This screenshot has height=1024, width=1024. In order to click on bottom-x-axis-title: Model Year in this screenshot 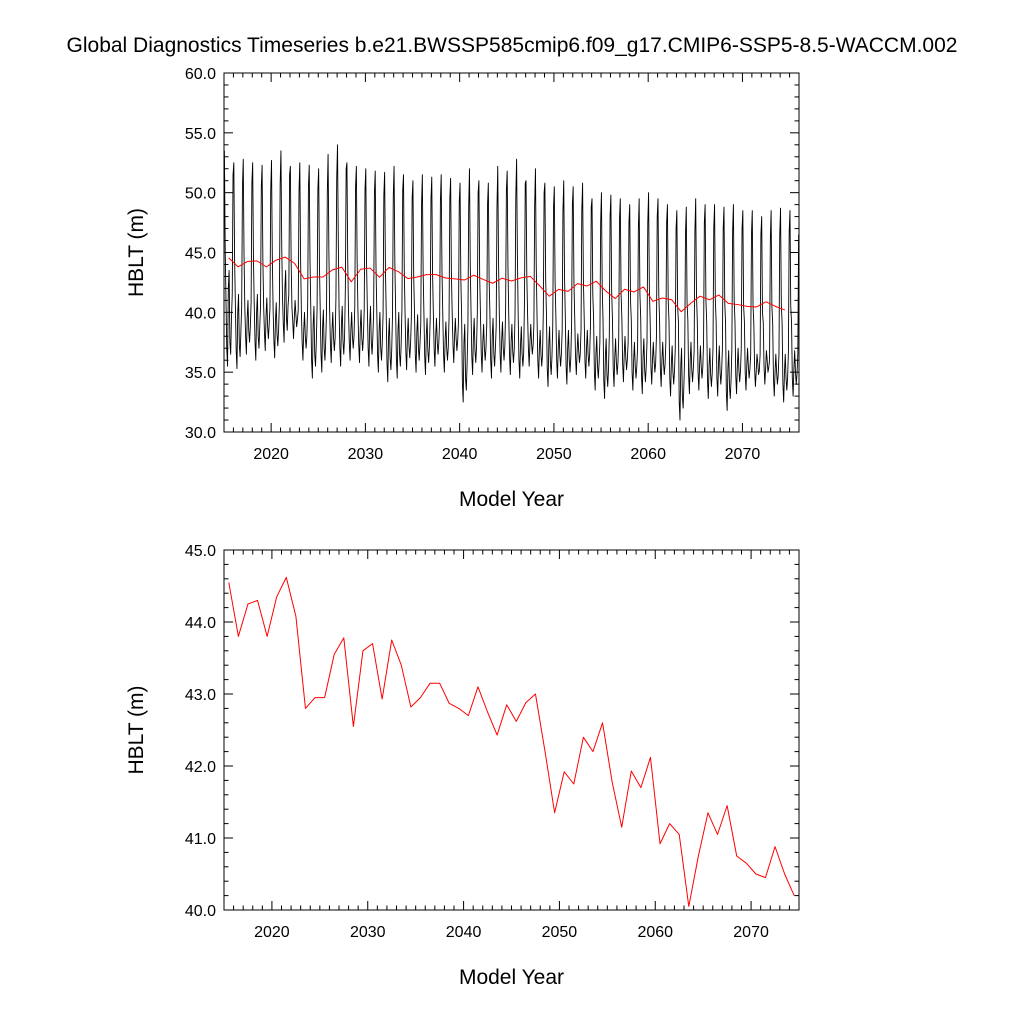, I will do `click(511, 977)`.